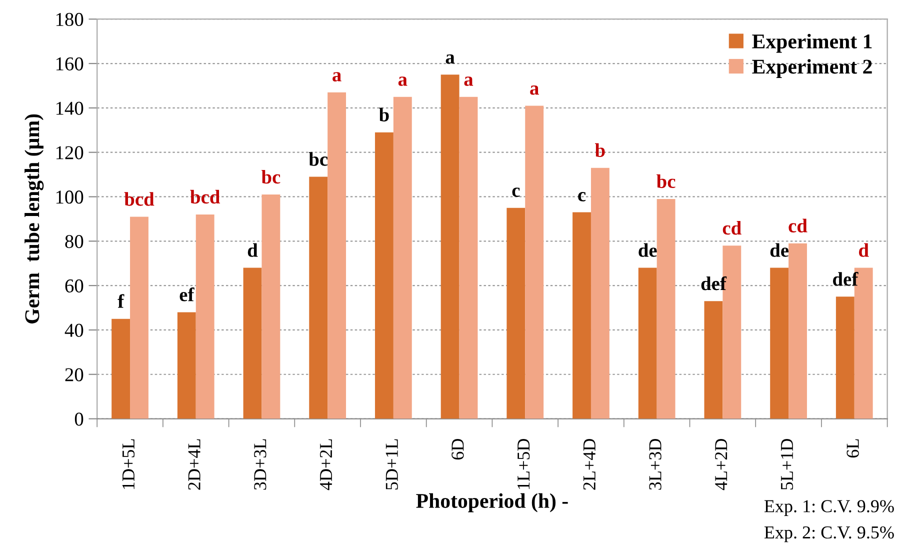 This screenshot has width=899, height=546. What do you see at coordinates (70, 63) in the screenshot?
I see `y-tick-label: 160` at bounding box center [70, 63].